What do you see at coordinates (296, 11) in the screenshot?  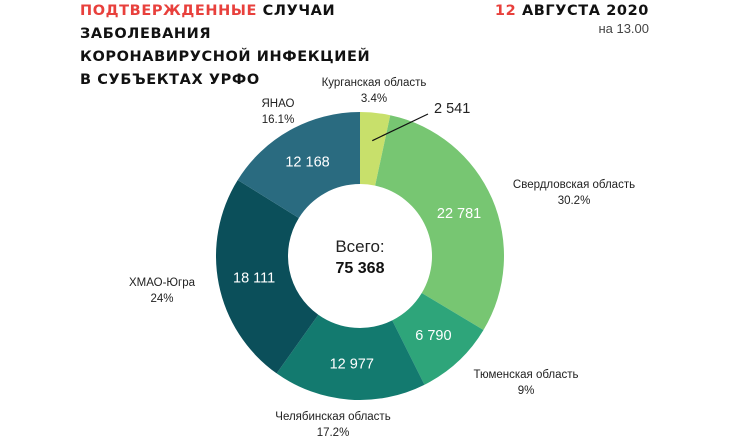 I see `title-line-1-rest: СЛУЧАИ` at bounding box center [296, 11].